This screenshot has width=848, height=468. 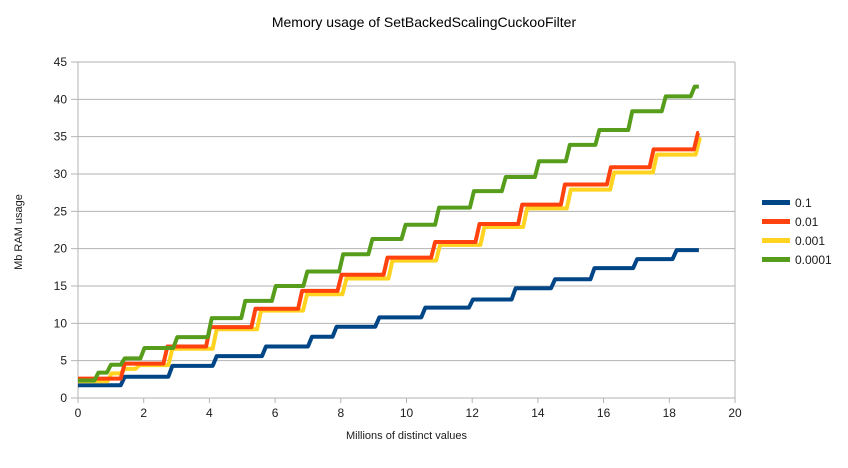 I want to click on legend-label: 0.0001, so click(x=813, y=259).